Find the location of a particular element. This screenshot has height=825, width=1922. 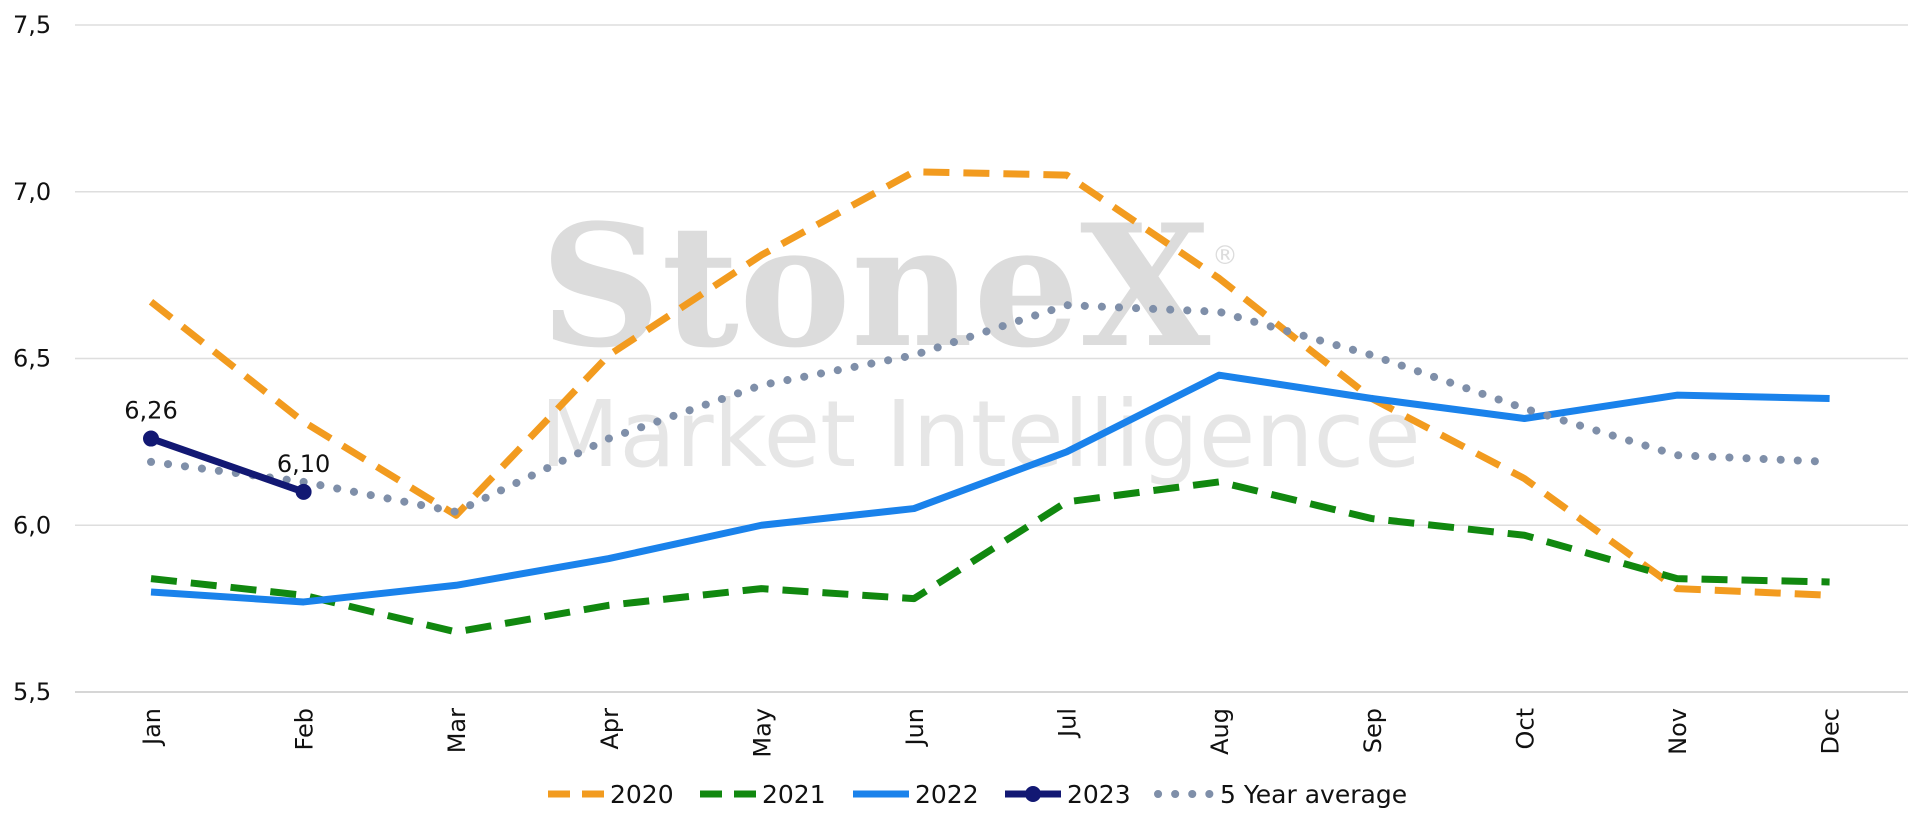

x-axis-ticks: Jan Feb Mar Apr May Jun Jul Aug Sep Oct Nov Dec is located at coordinates (991, 733).